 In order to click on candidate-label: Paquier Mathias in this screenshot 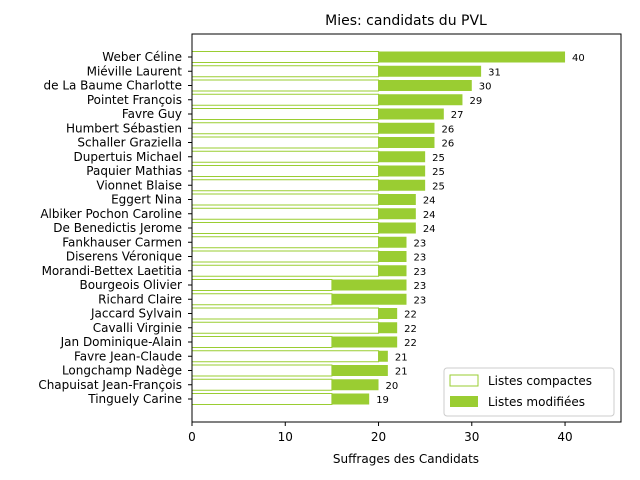, I will do `click(134, 171)`.